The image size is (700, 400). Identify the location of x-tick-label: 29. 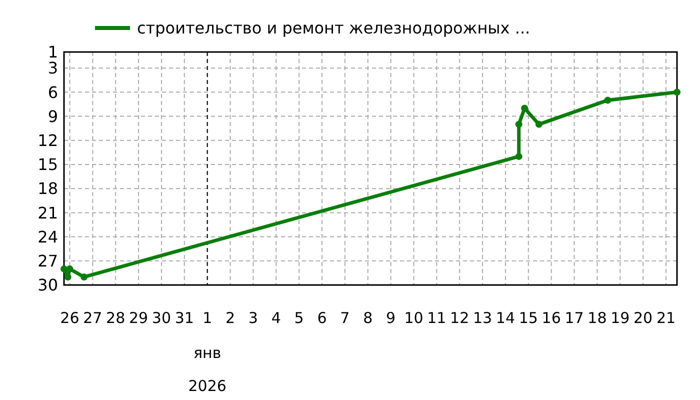
(138, 318).